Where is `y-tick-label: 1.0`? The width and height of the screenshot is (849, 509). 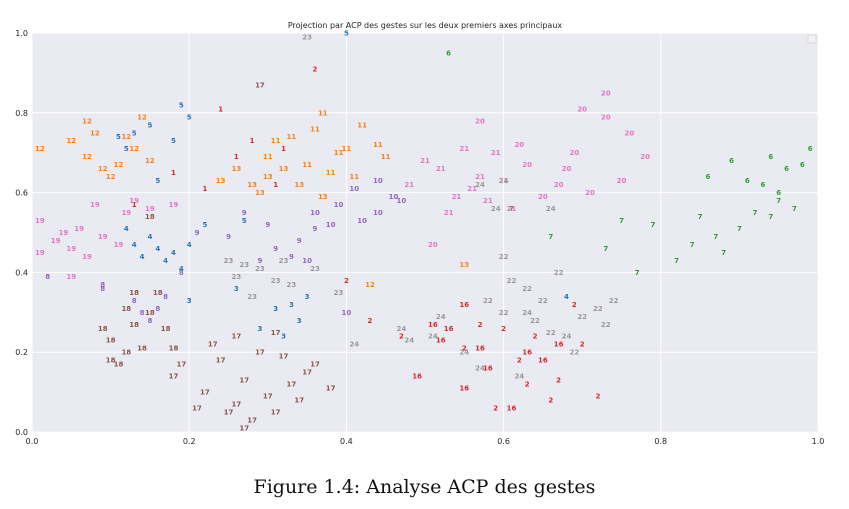
y-tick-label: 1.0 is located at coordinates (21, 33).